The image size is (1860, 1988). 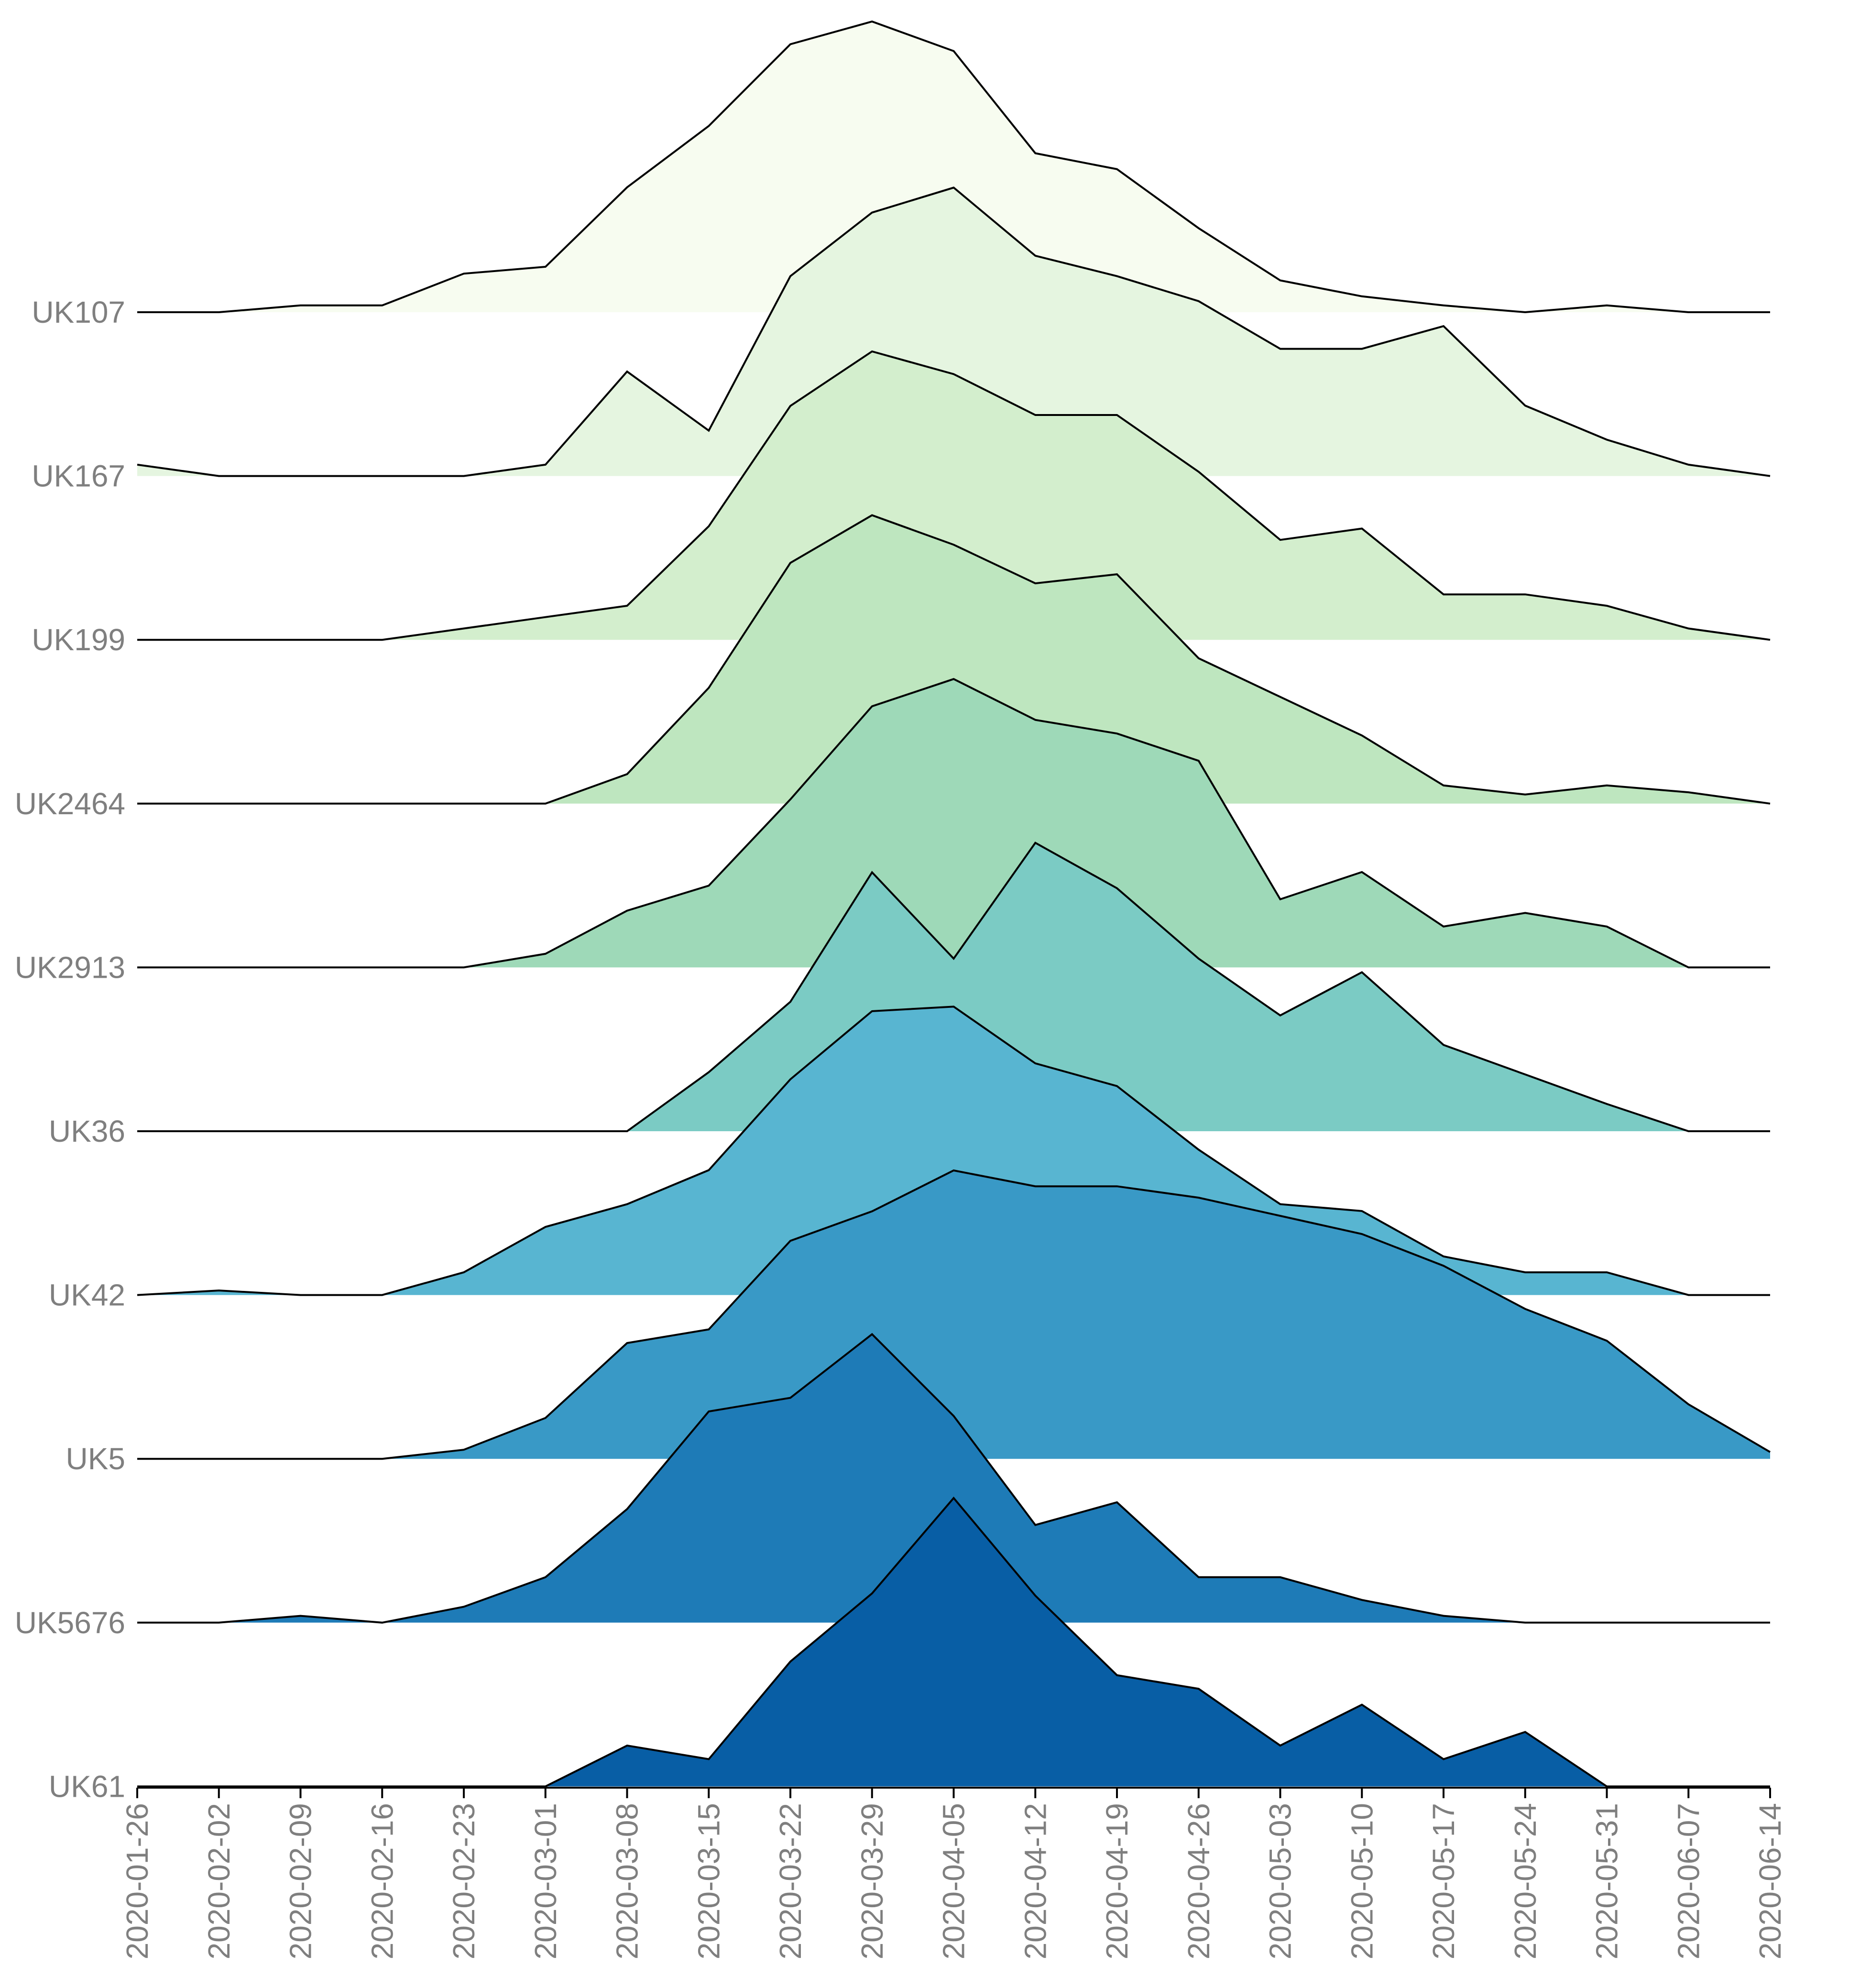 I want to click on ridge-uk167, so click(x=954, y=332).